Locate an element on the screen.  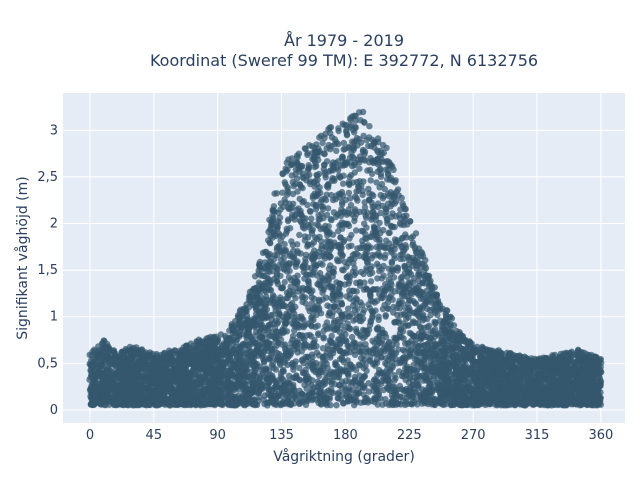
chart-title: År 1979 - 2019 is located at coordinates (344, 40).